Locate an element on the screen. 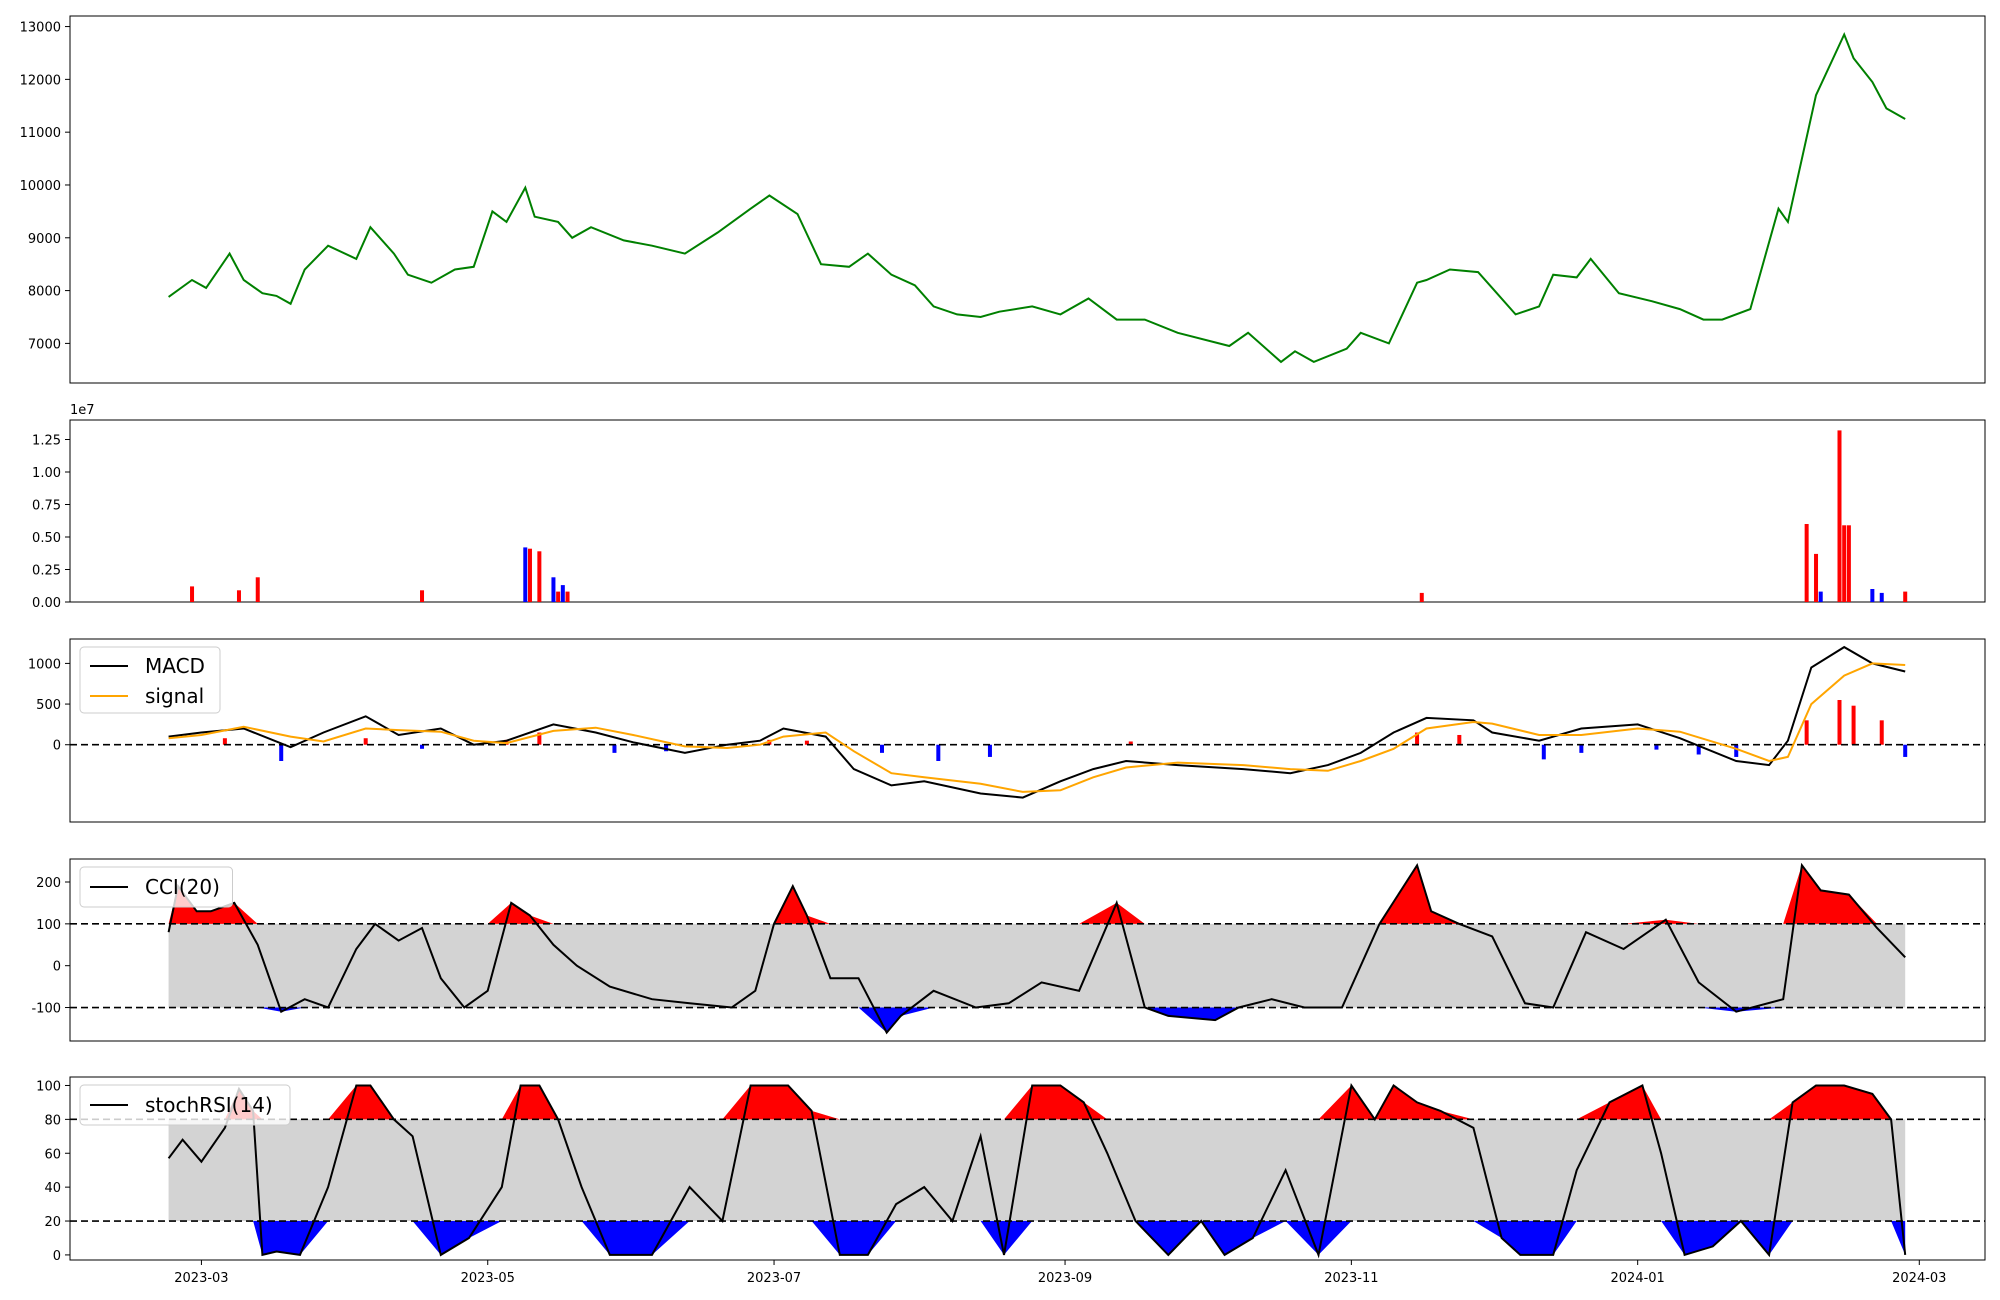  y-tick-label: 0.00 is located at coordinates (46, 603).